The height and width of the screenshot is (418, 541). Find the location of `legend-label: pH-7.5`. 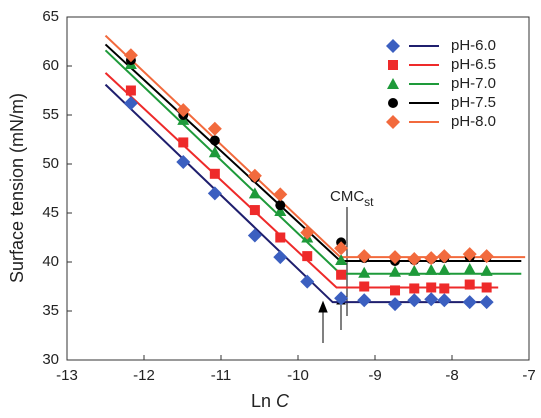

legend-label: pH-7.5 is located at coordinates (473, 102).